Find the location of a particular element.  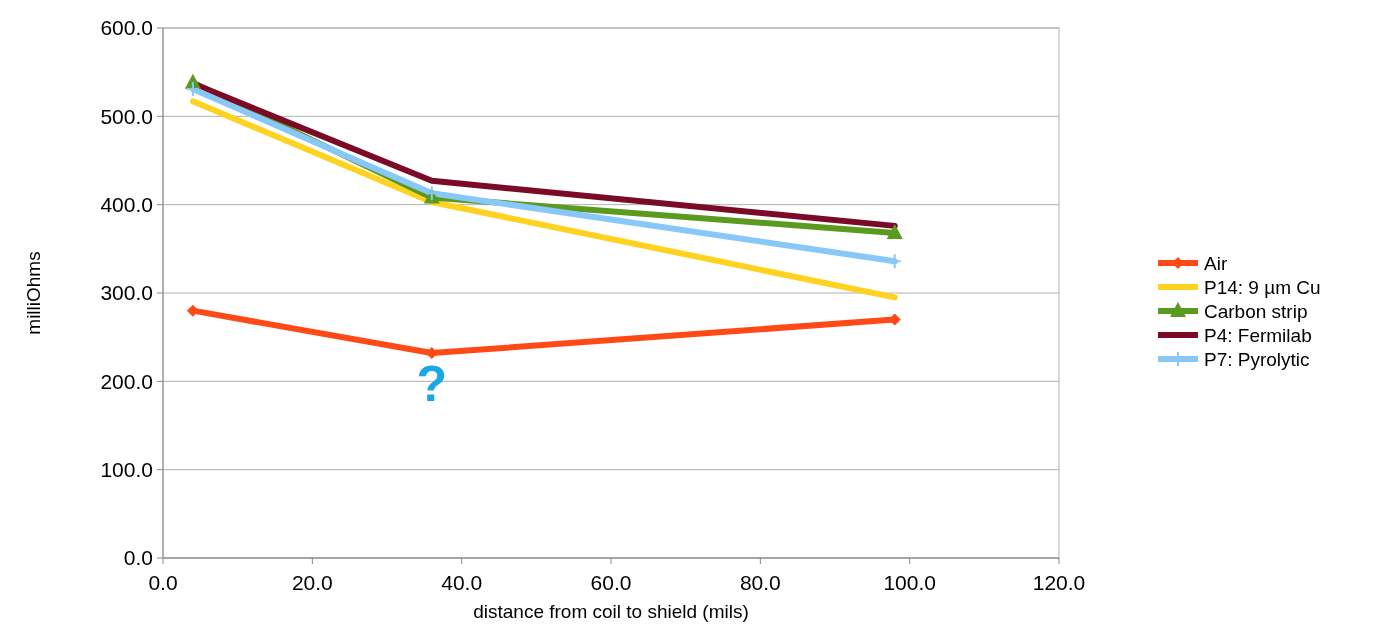

y-axis-title: milliOhms is located at coordinates (33, 293).